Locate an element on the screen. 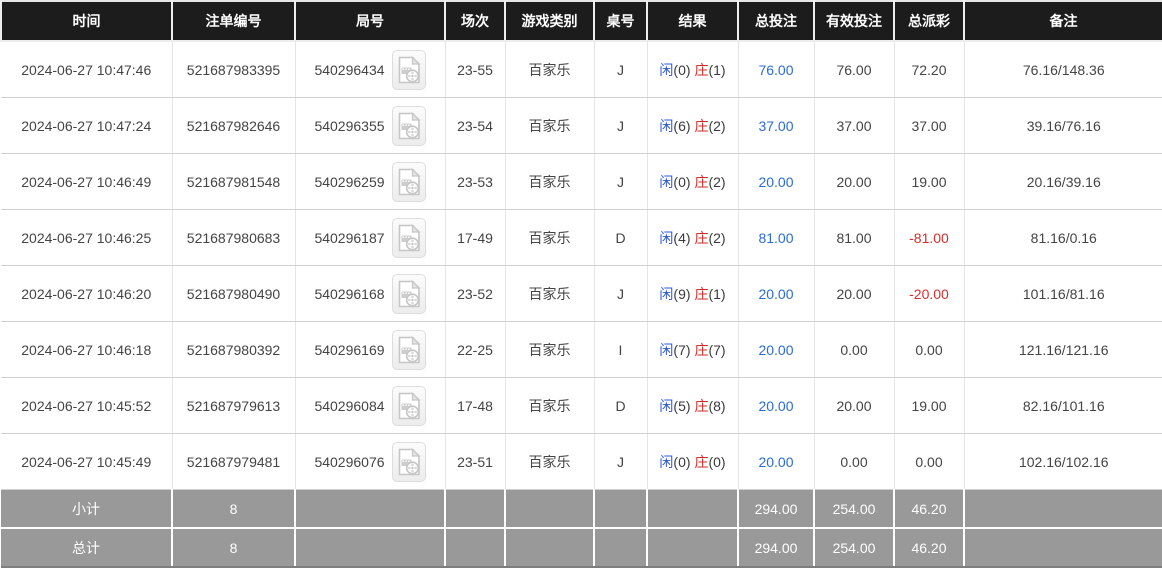 The height and width of the screenshot is (568, 1162). cell-round-number: 540296187 is located at coordinates (370, 237).